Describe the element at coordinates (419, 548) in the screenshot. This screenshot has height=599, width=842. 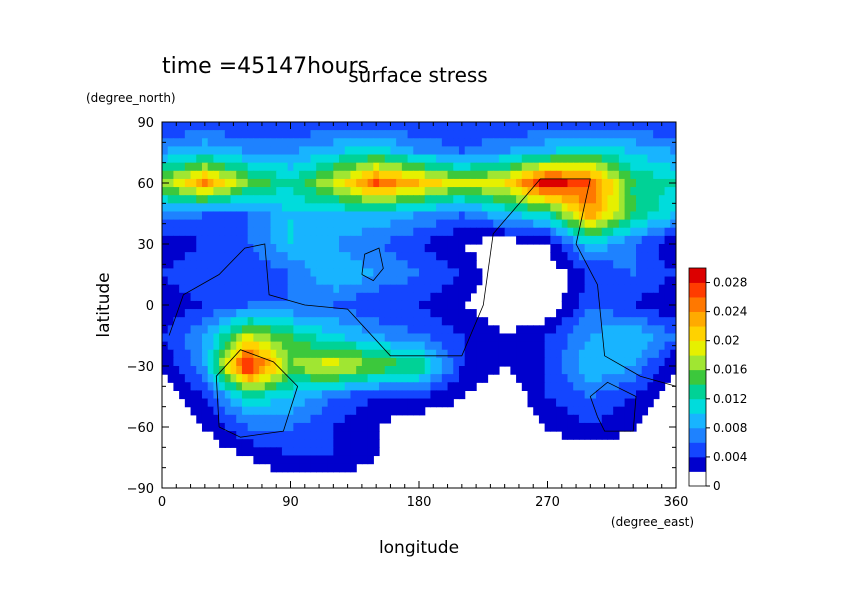
I see `x-axis-label: longitude` at that location.